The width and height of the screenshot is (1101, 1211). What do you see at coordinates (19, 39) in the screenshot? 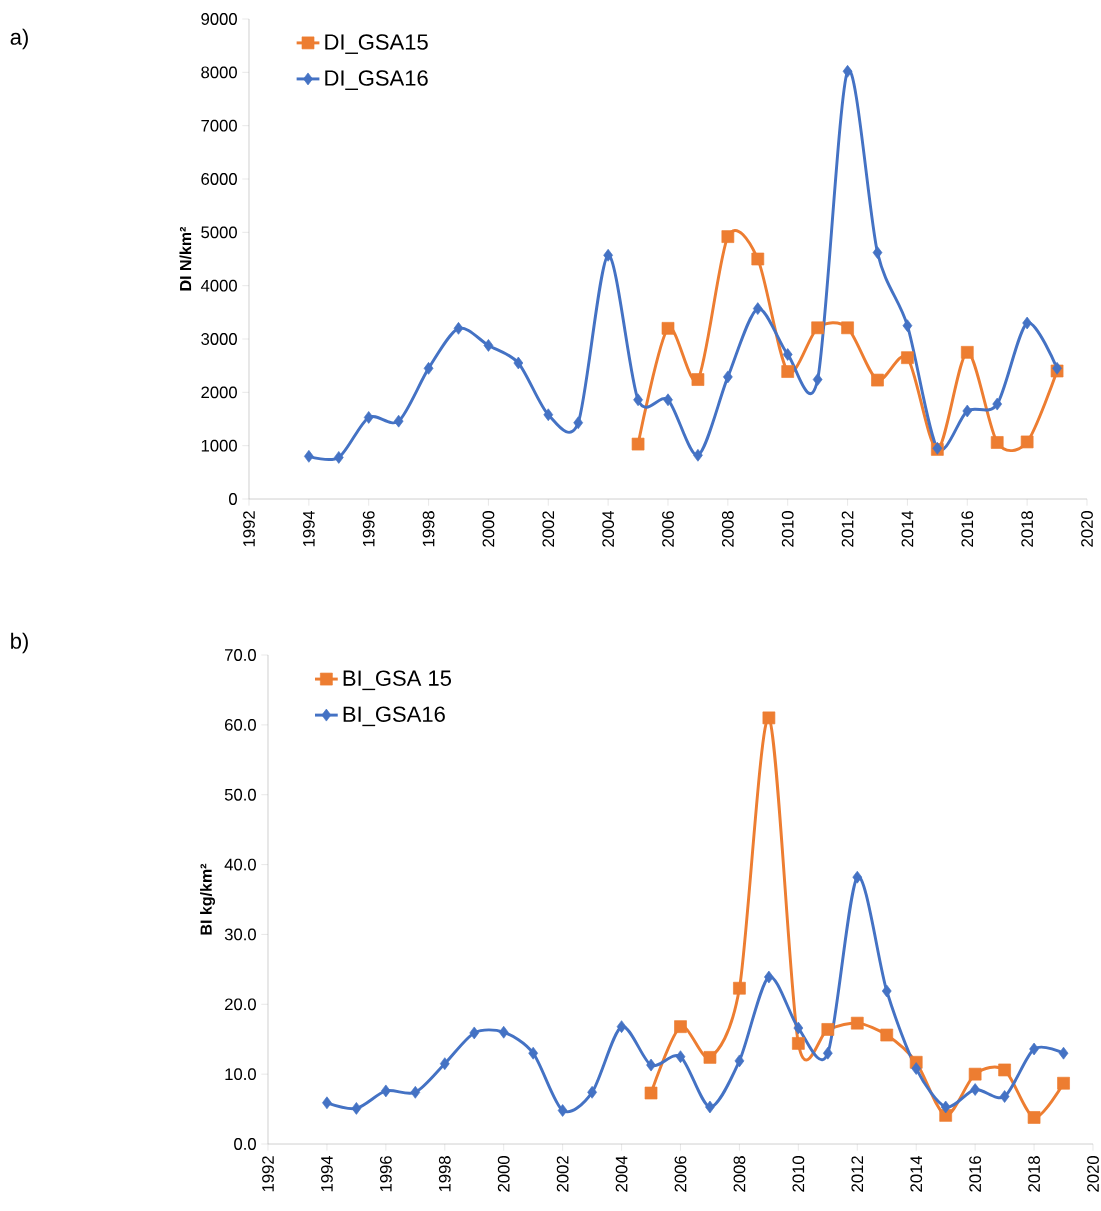
I see `text: a)` at bounding box center [19, 39].